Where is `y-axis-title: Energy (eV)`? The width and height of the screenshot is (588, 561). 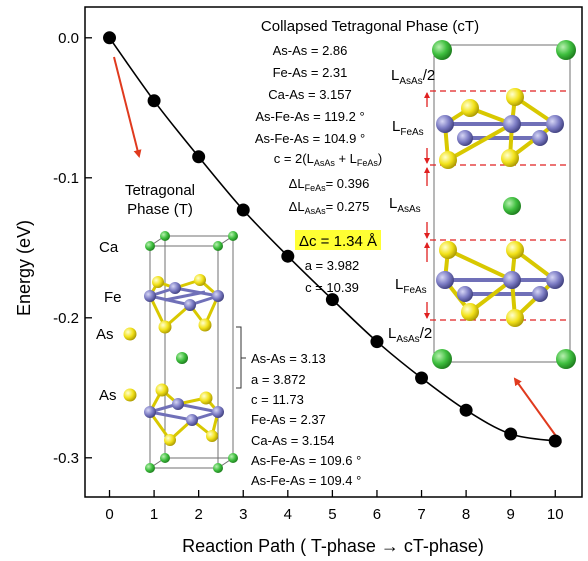
y-axis-title: Energy (eV) is located at coordinates (24, 268).